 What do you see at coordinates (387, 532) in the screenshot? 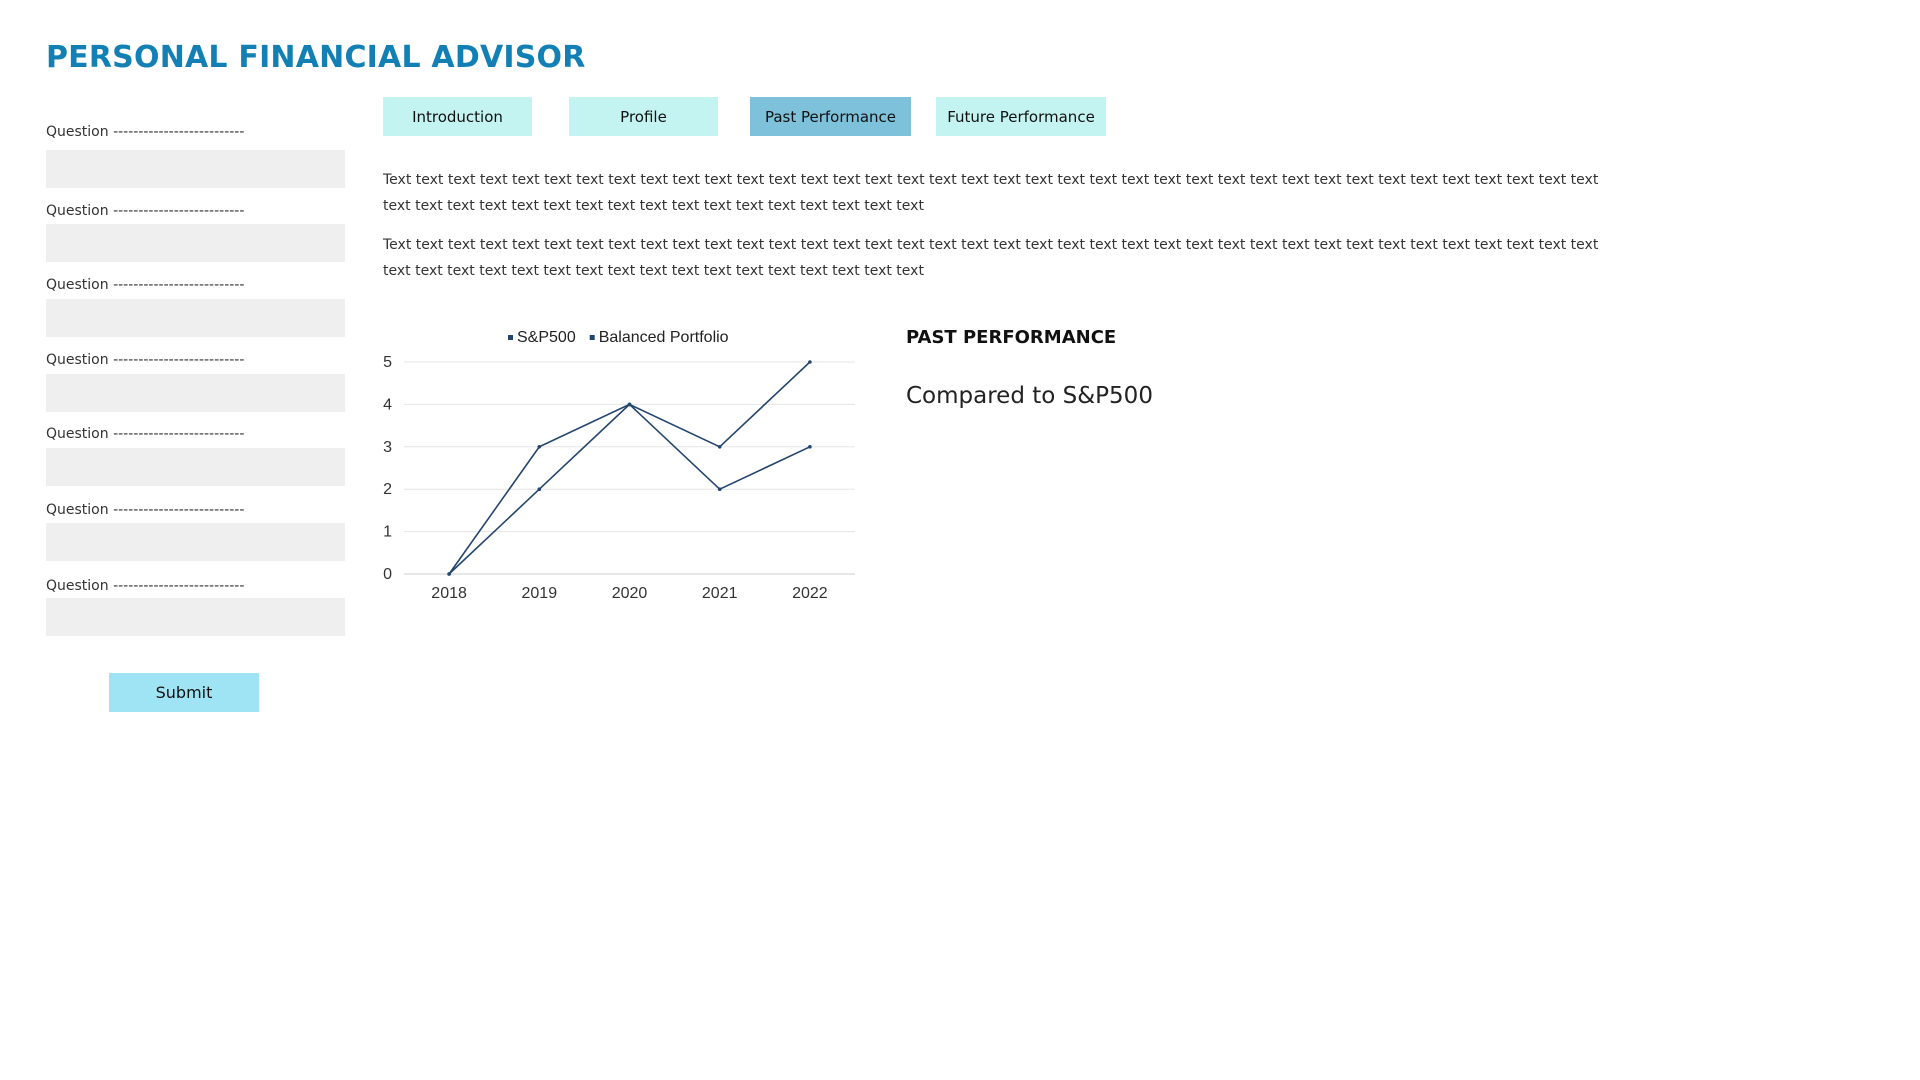
I see `y-tick-label: 1` at bounding box center [387, 532].